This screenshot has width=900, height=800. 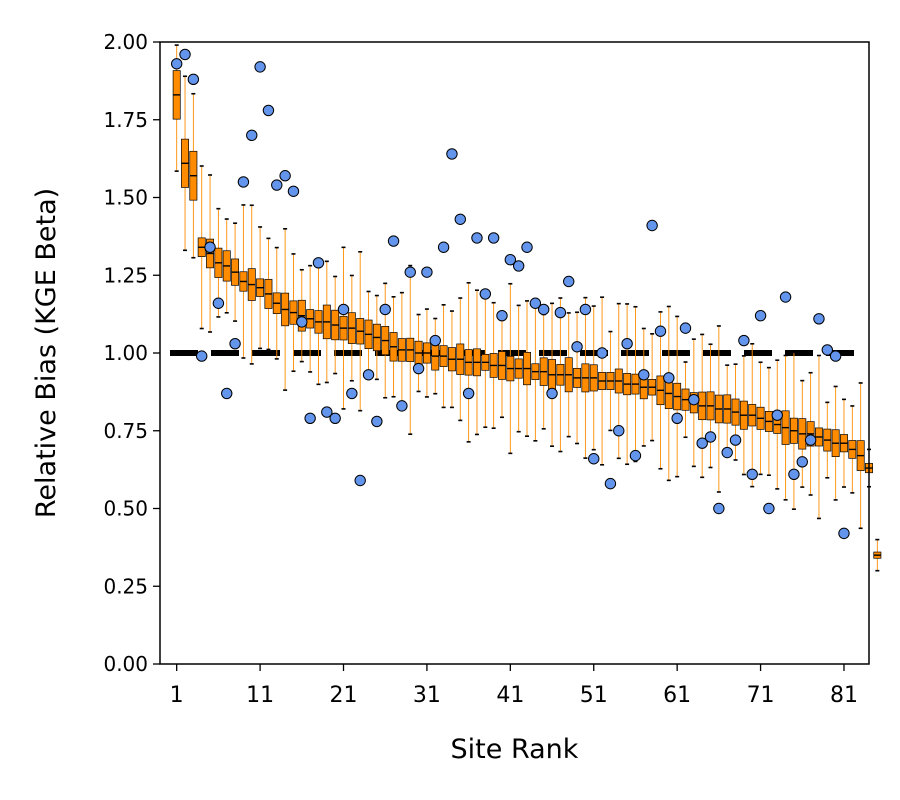 I want to click on x-tick-label: 71, so click(x=761, y=695).